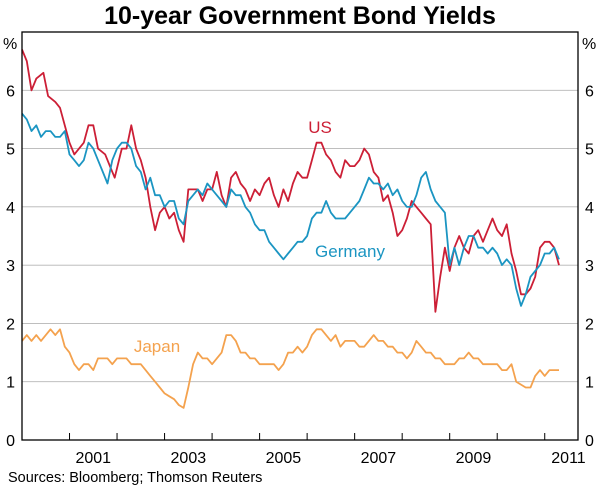  I want to click on series-line-japan, so click(290, 368).